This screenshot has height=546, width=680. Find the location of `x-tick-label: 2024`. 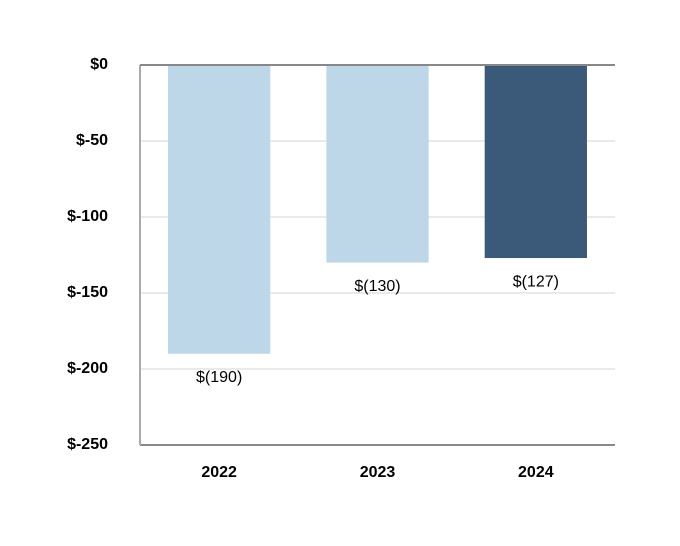

x-tick-label: 2024 is located at coordinates (536, 472).